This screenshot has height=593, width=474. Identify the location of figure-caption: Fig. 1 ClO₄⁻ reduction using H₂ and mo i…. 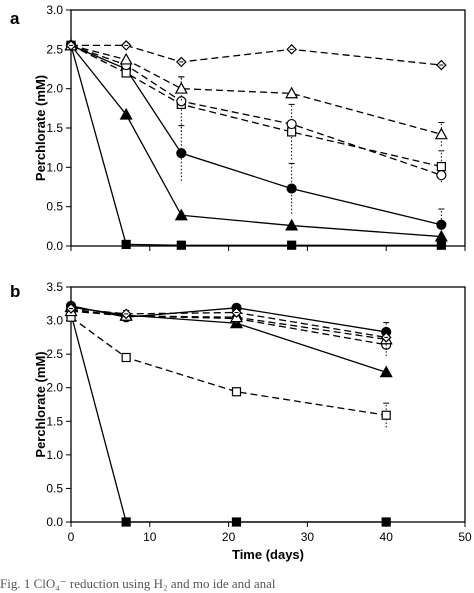
(138, 583).